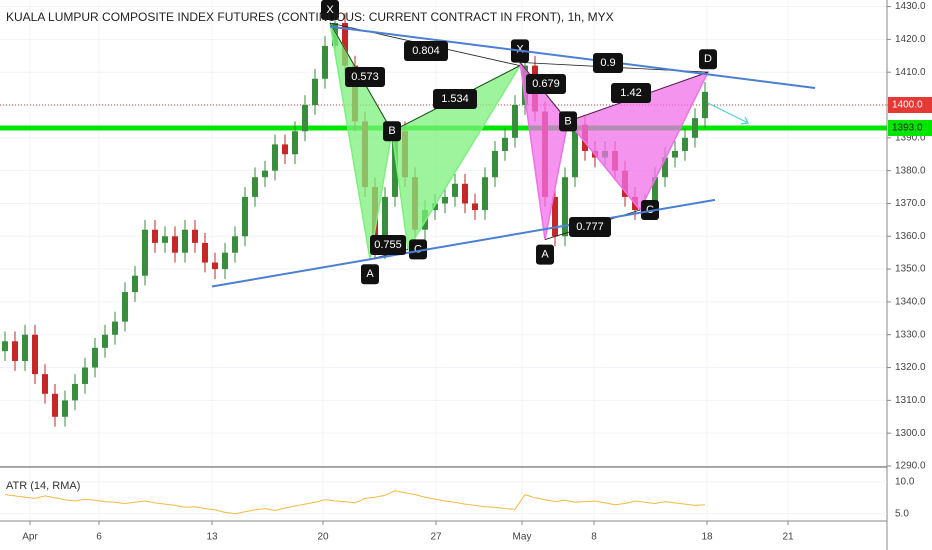 The width and height of the screenshot is (932, 550). Describe the element at coordinates (902, 513) in the screenshot. I see `y-tick-label: 5.0` at that location.